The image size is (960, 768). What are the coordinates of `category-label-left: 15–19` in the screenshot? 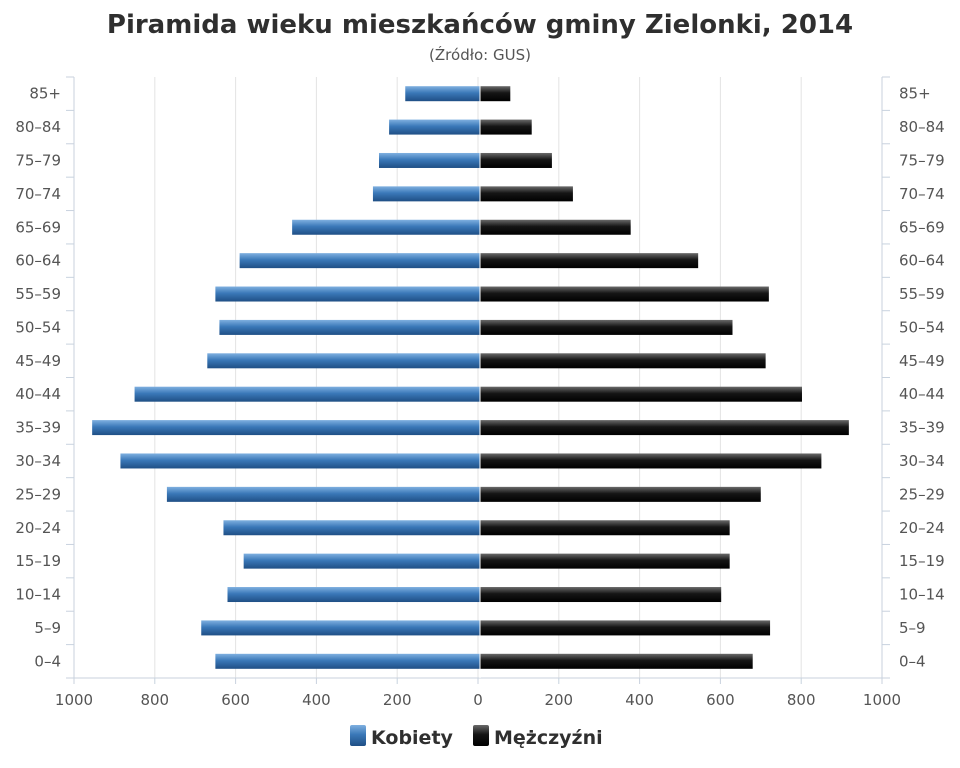 It's located at (38, 561).